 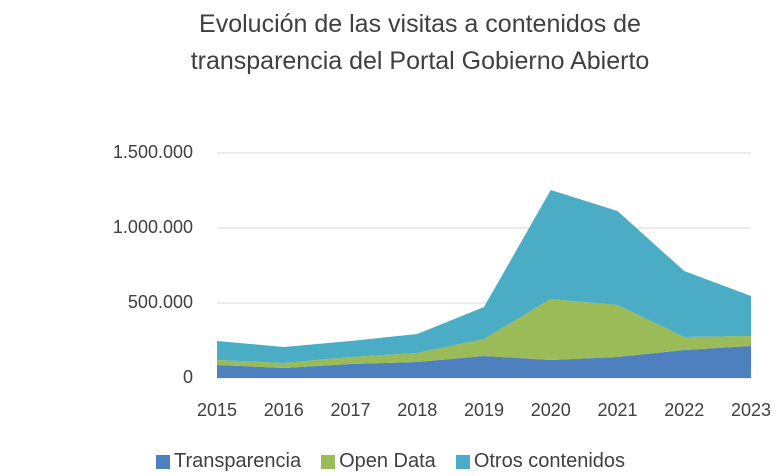 What do you see at coordinates (237, 461) in the screenshot?
I see `legend-label: Transparencia` at bounding box center [237, 461].